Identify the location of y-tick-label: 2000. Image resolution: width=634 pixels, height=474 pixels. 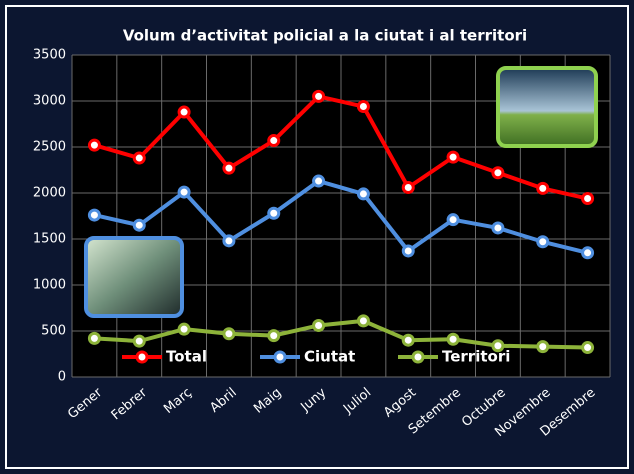
(49, 193).